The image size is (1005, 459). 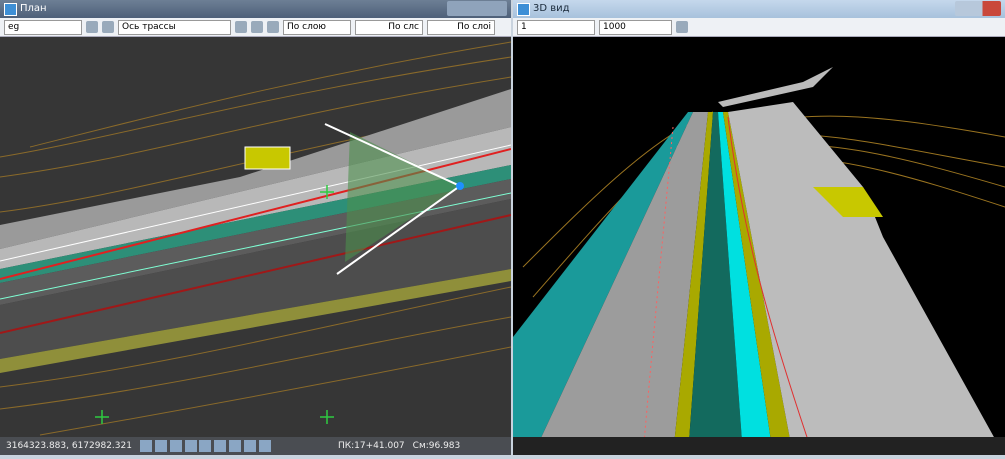 What do you see at coordinates (69, 446) in the screenshot?
I see `coordinates: 3164323.883, 6172982.321` at bounding box center [69, 446].